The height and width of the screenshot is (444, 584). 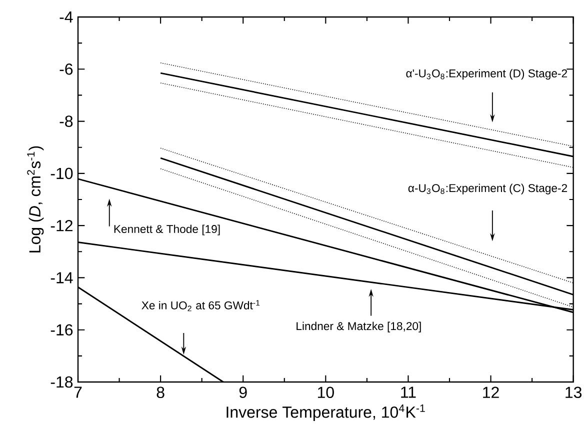 I want to click on x-tick-label: 7, so click(x=78, y=392).